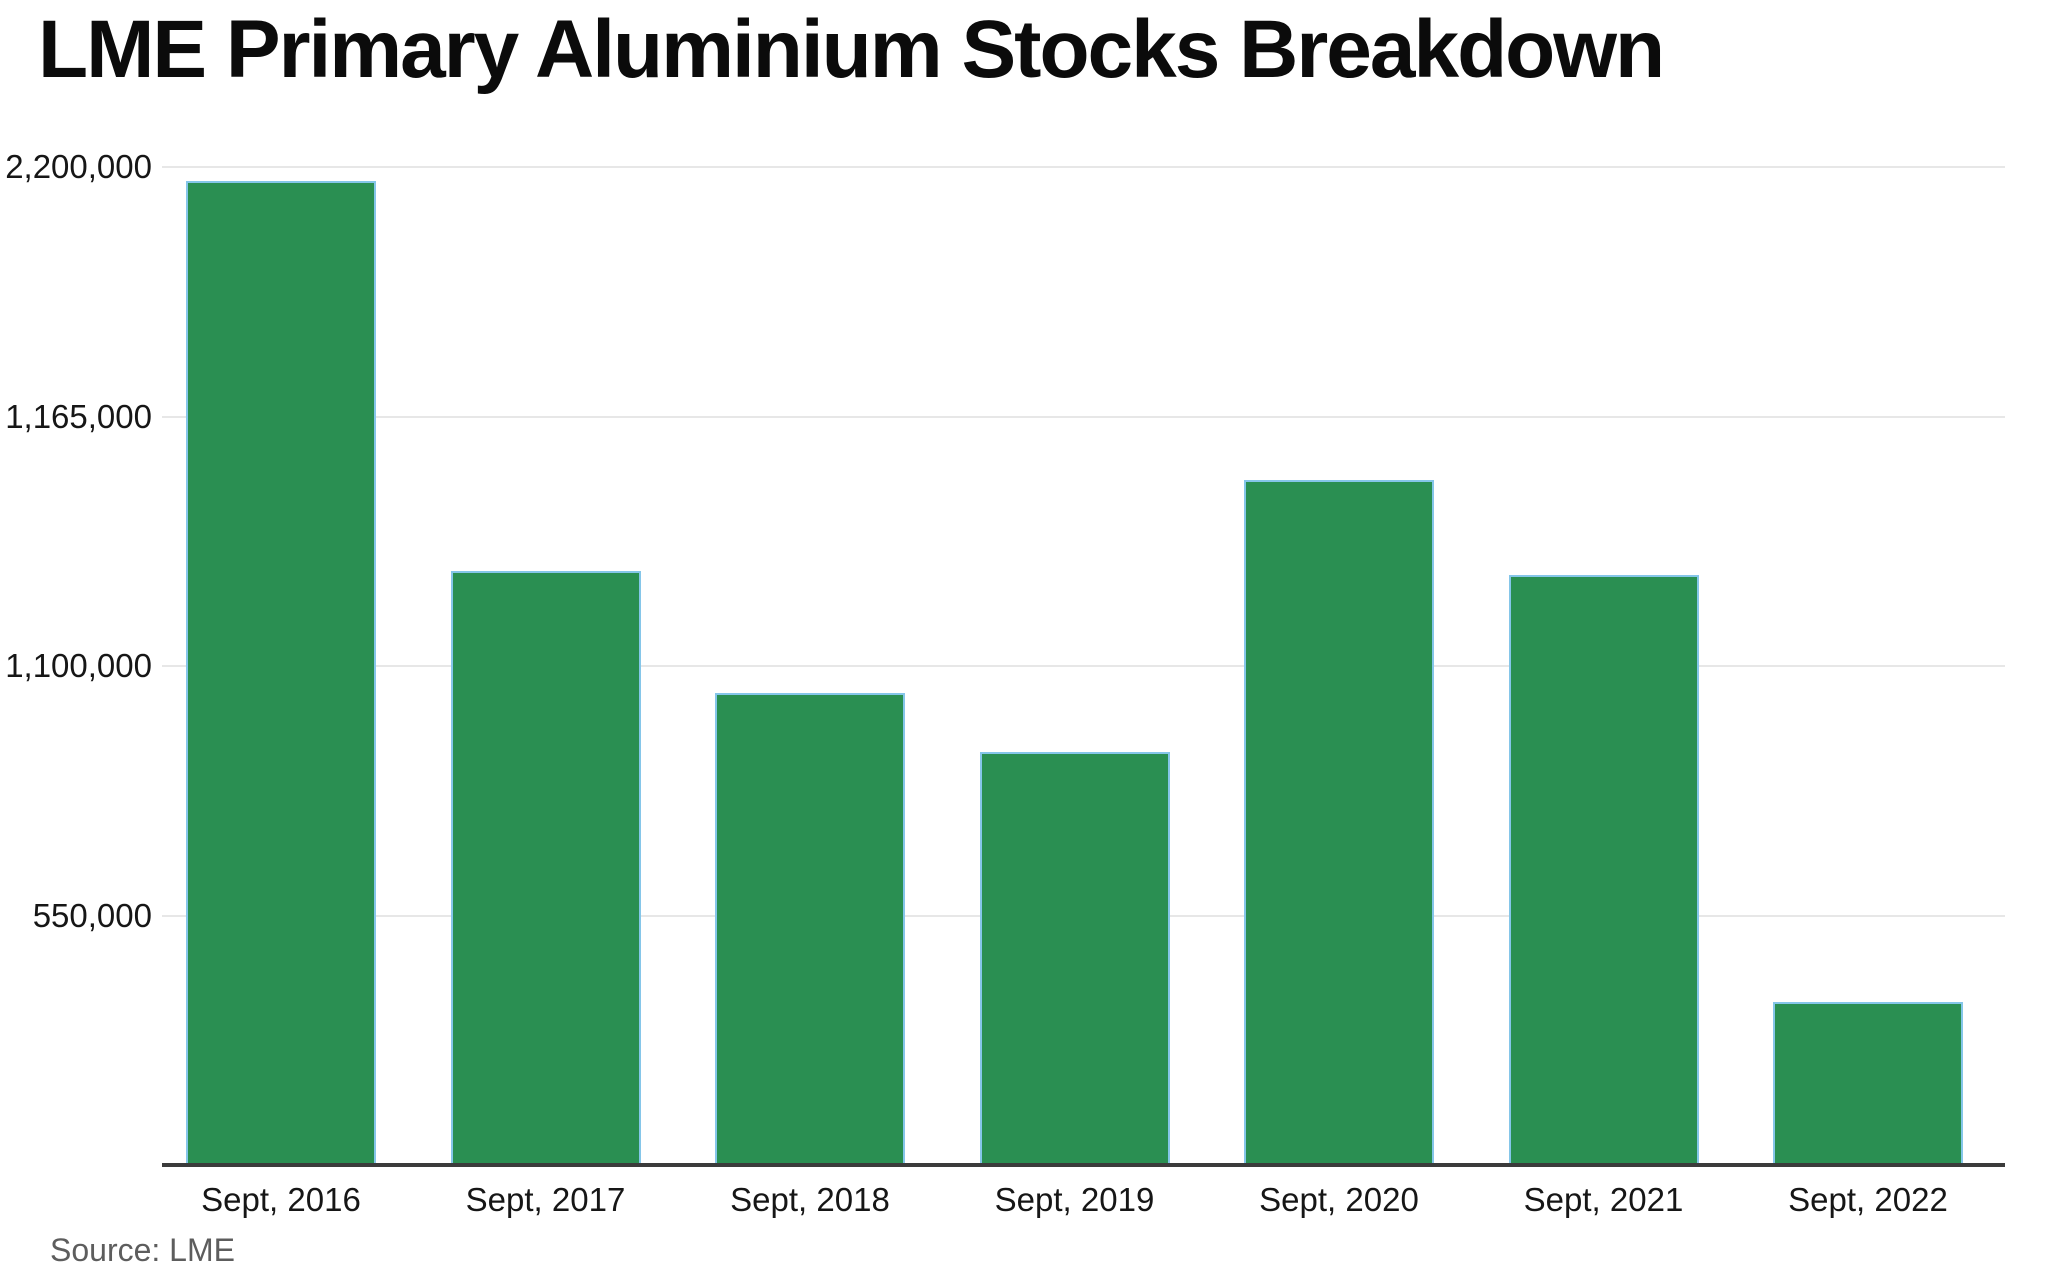 Image resolution: width=2048 pixels, height=1278 pixels. I want to click on y-tick-label: 1,100,000, so click(78, 665).